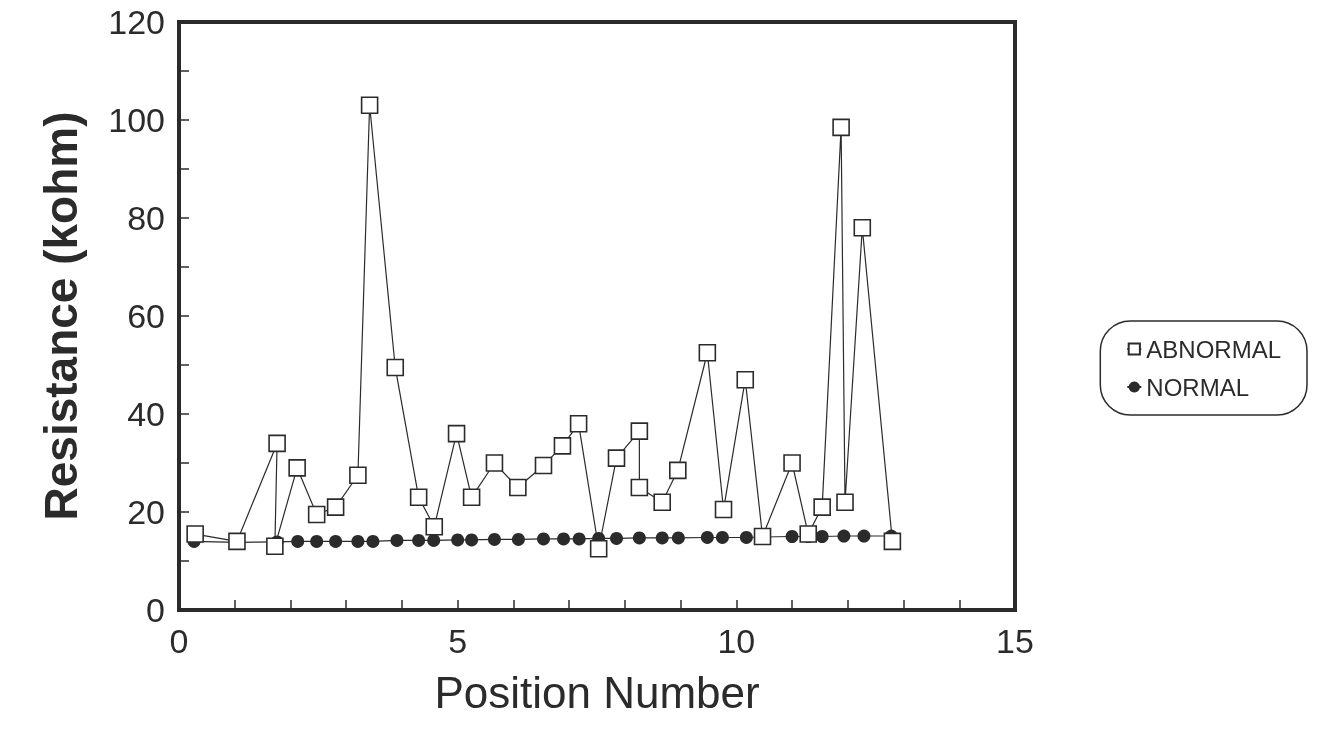  Describe the element at coordinates (146, 414) in the screenshot. I see `y-tick-label: 40` at that location.